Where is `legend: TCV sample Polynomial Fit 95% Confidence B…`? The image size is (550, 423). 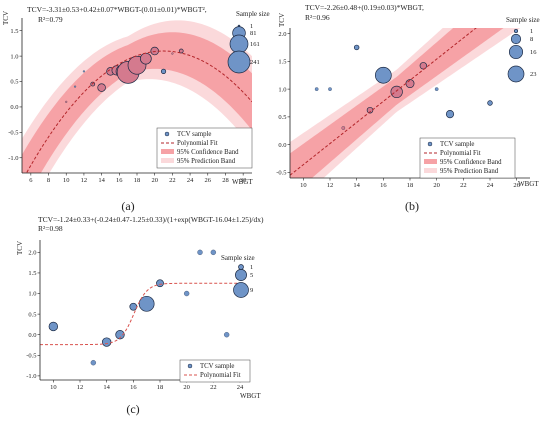 legend: TCV sample Polynomial Fit 95% Confidence B… is located at coordinates (467, 158).